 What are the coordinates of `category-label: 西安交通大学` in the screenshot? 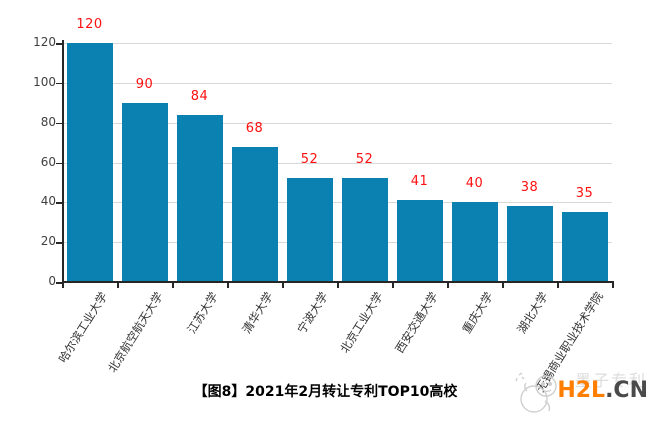 It's located at (416, 322).